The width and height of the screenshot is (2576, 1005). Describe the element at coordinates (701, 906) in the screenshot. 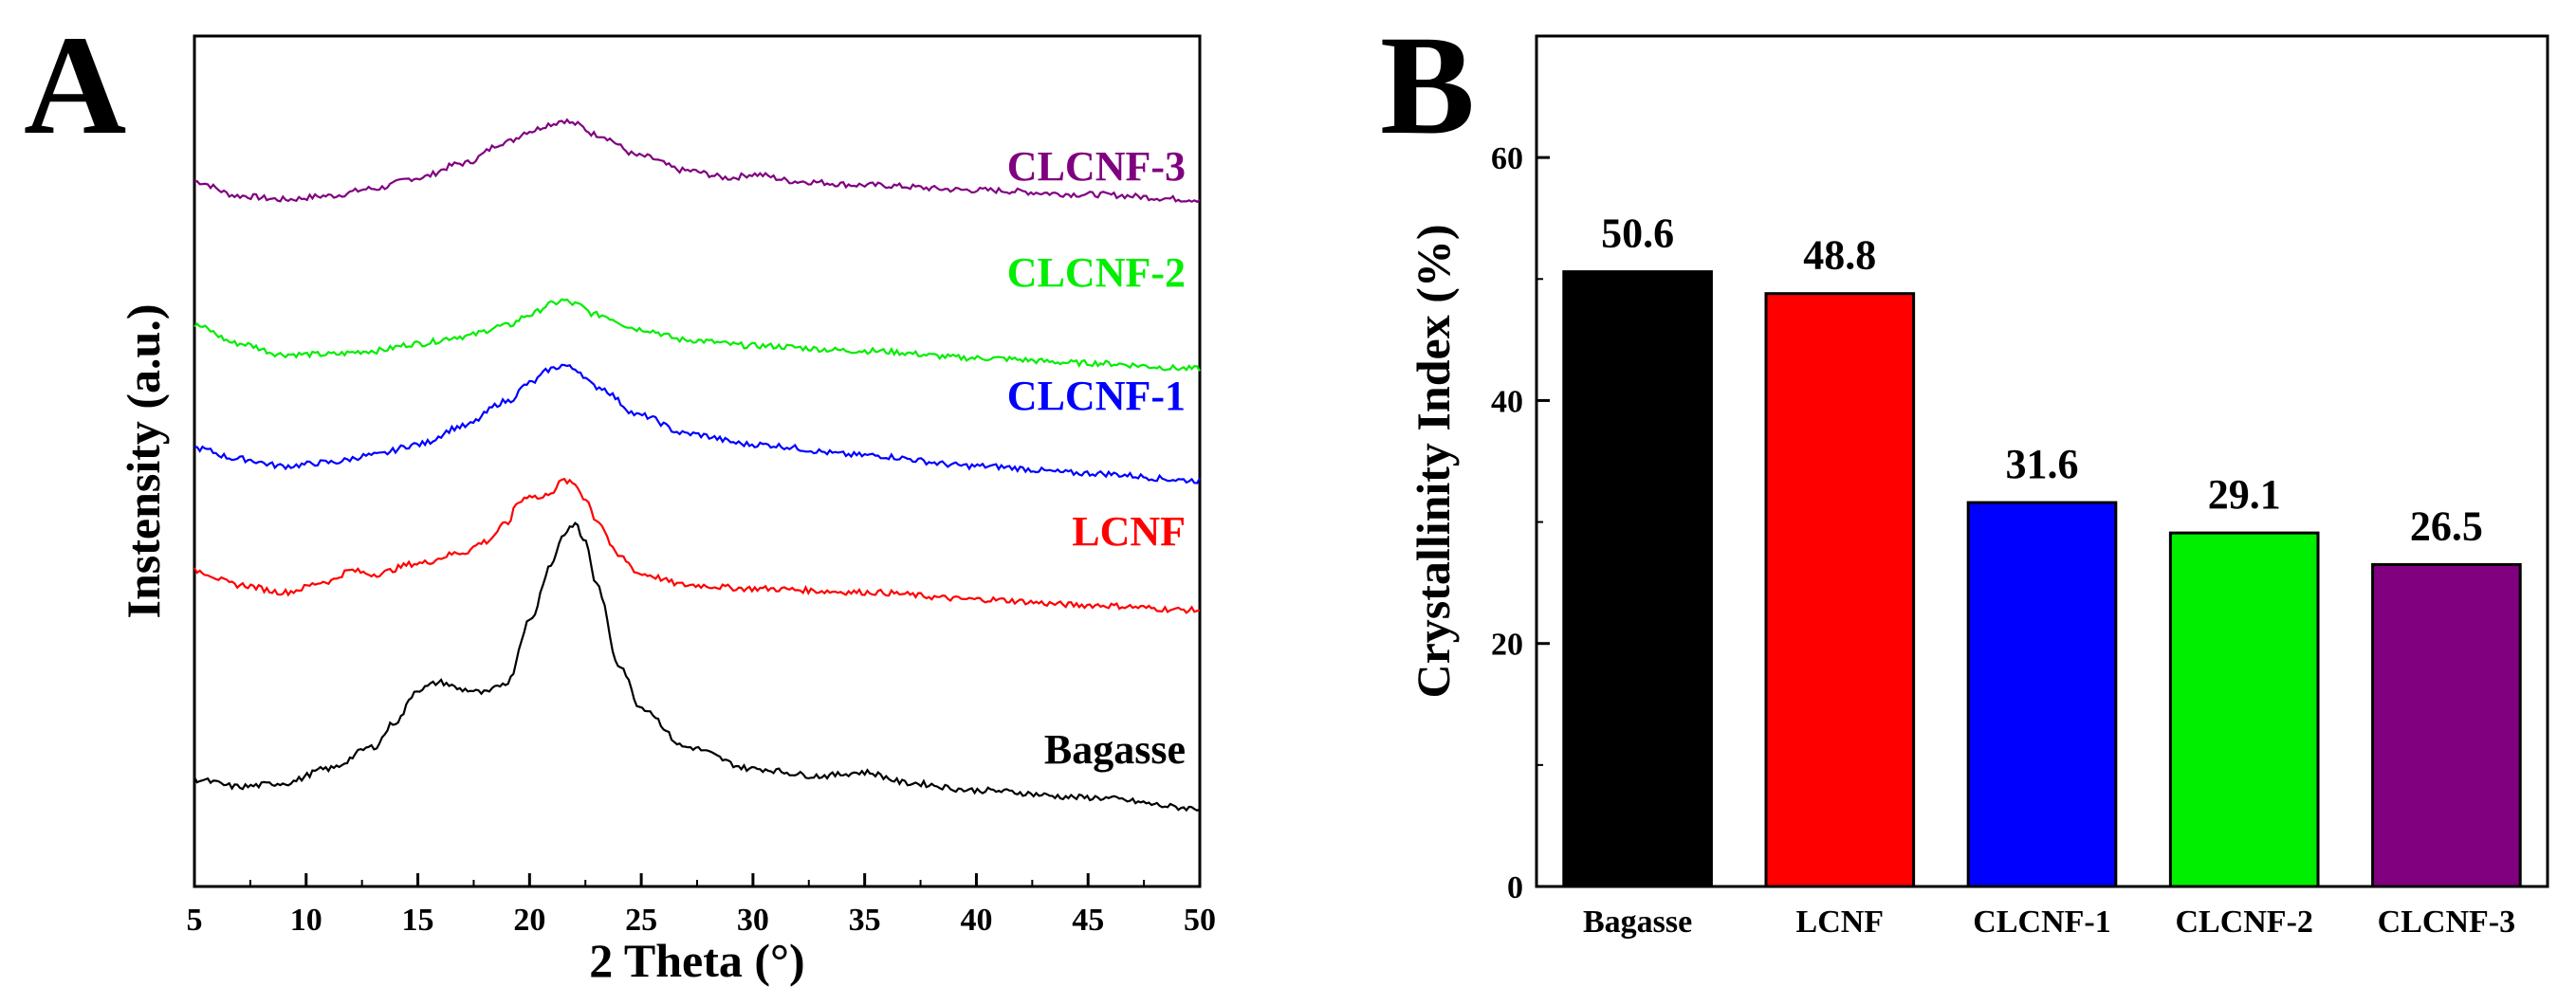

I see `panel-a-x-ticks: 5 10 15 20 25 30 35 40 45 50` at that location.